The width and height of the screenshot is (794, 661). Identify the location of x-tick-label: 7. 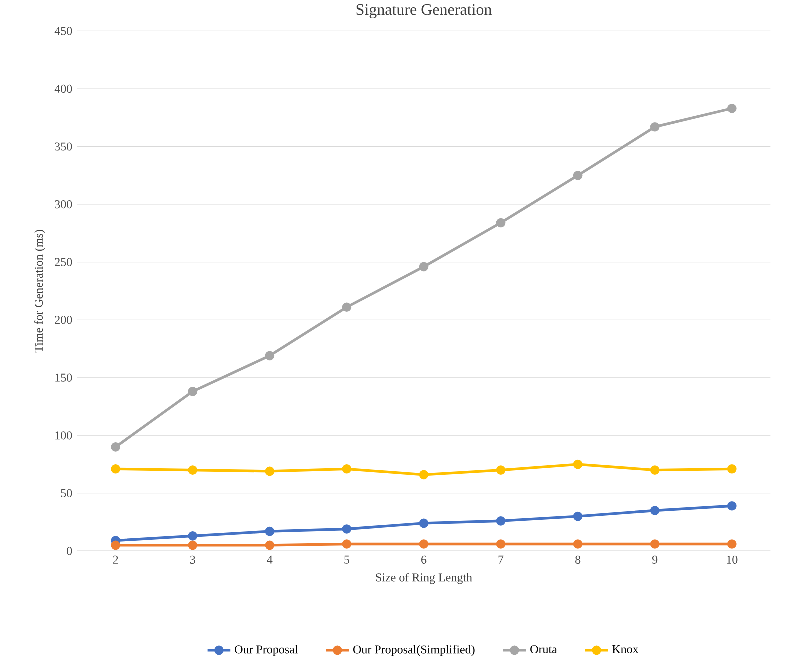
(501, 560).